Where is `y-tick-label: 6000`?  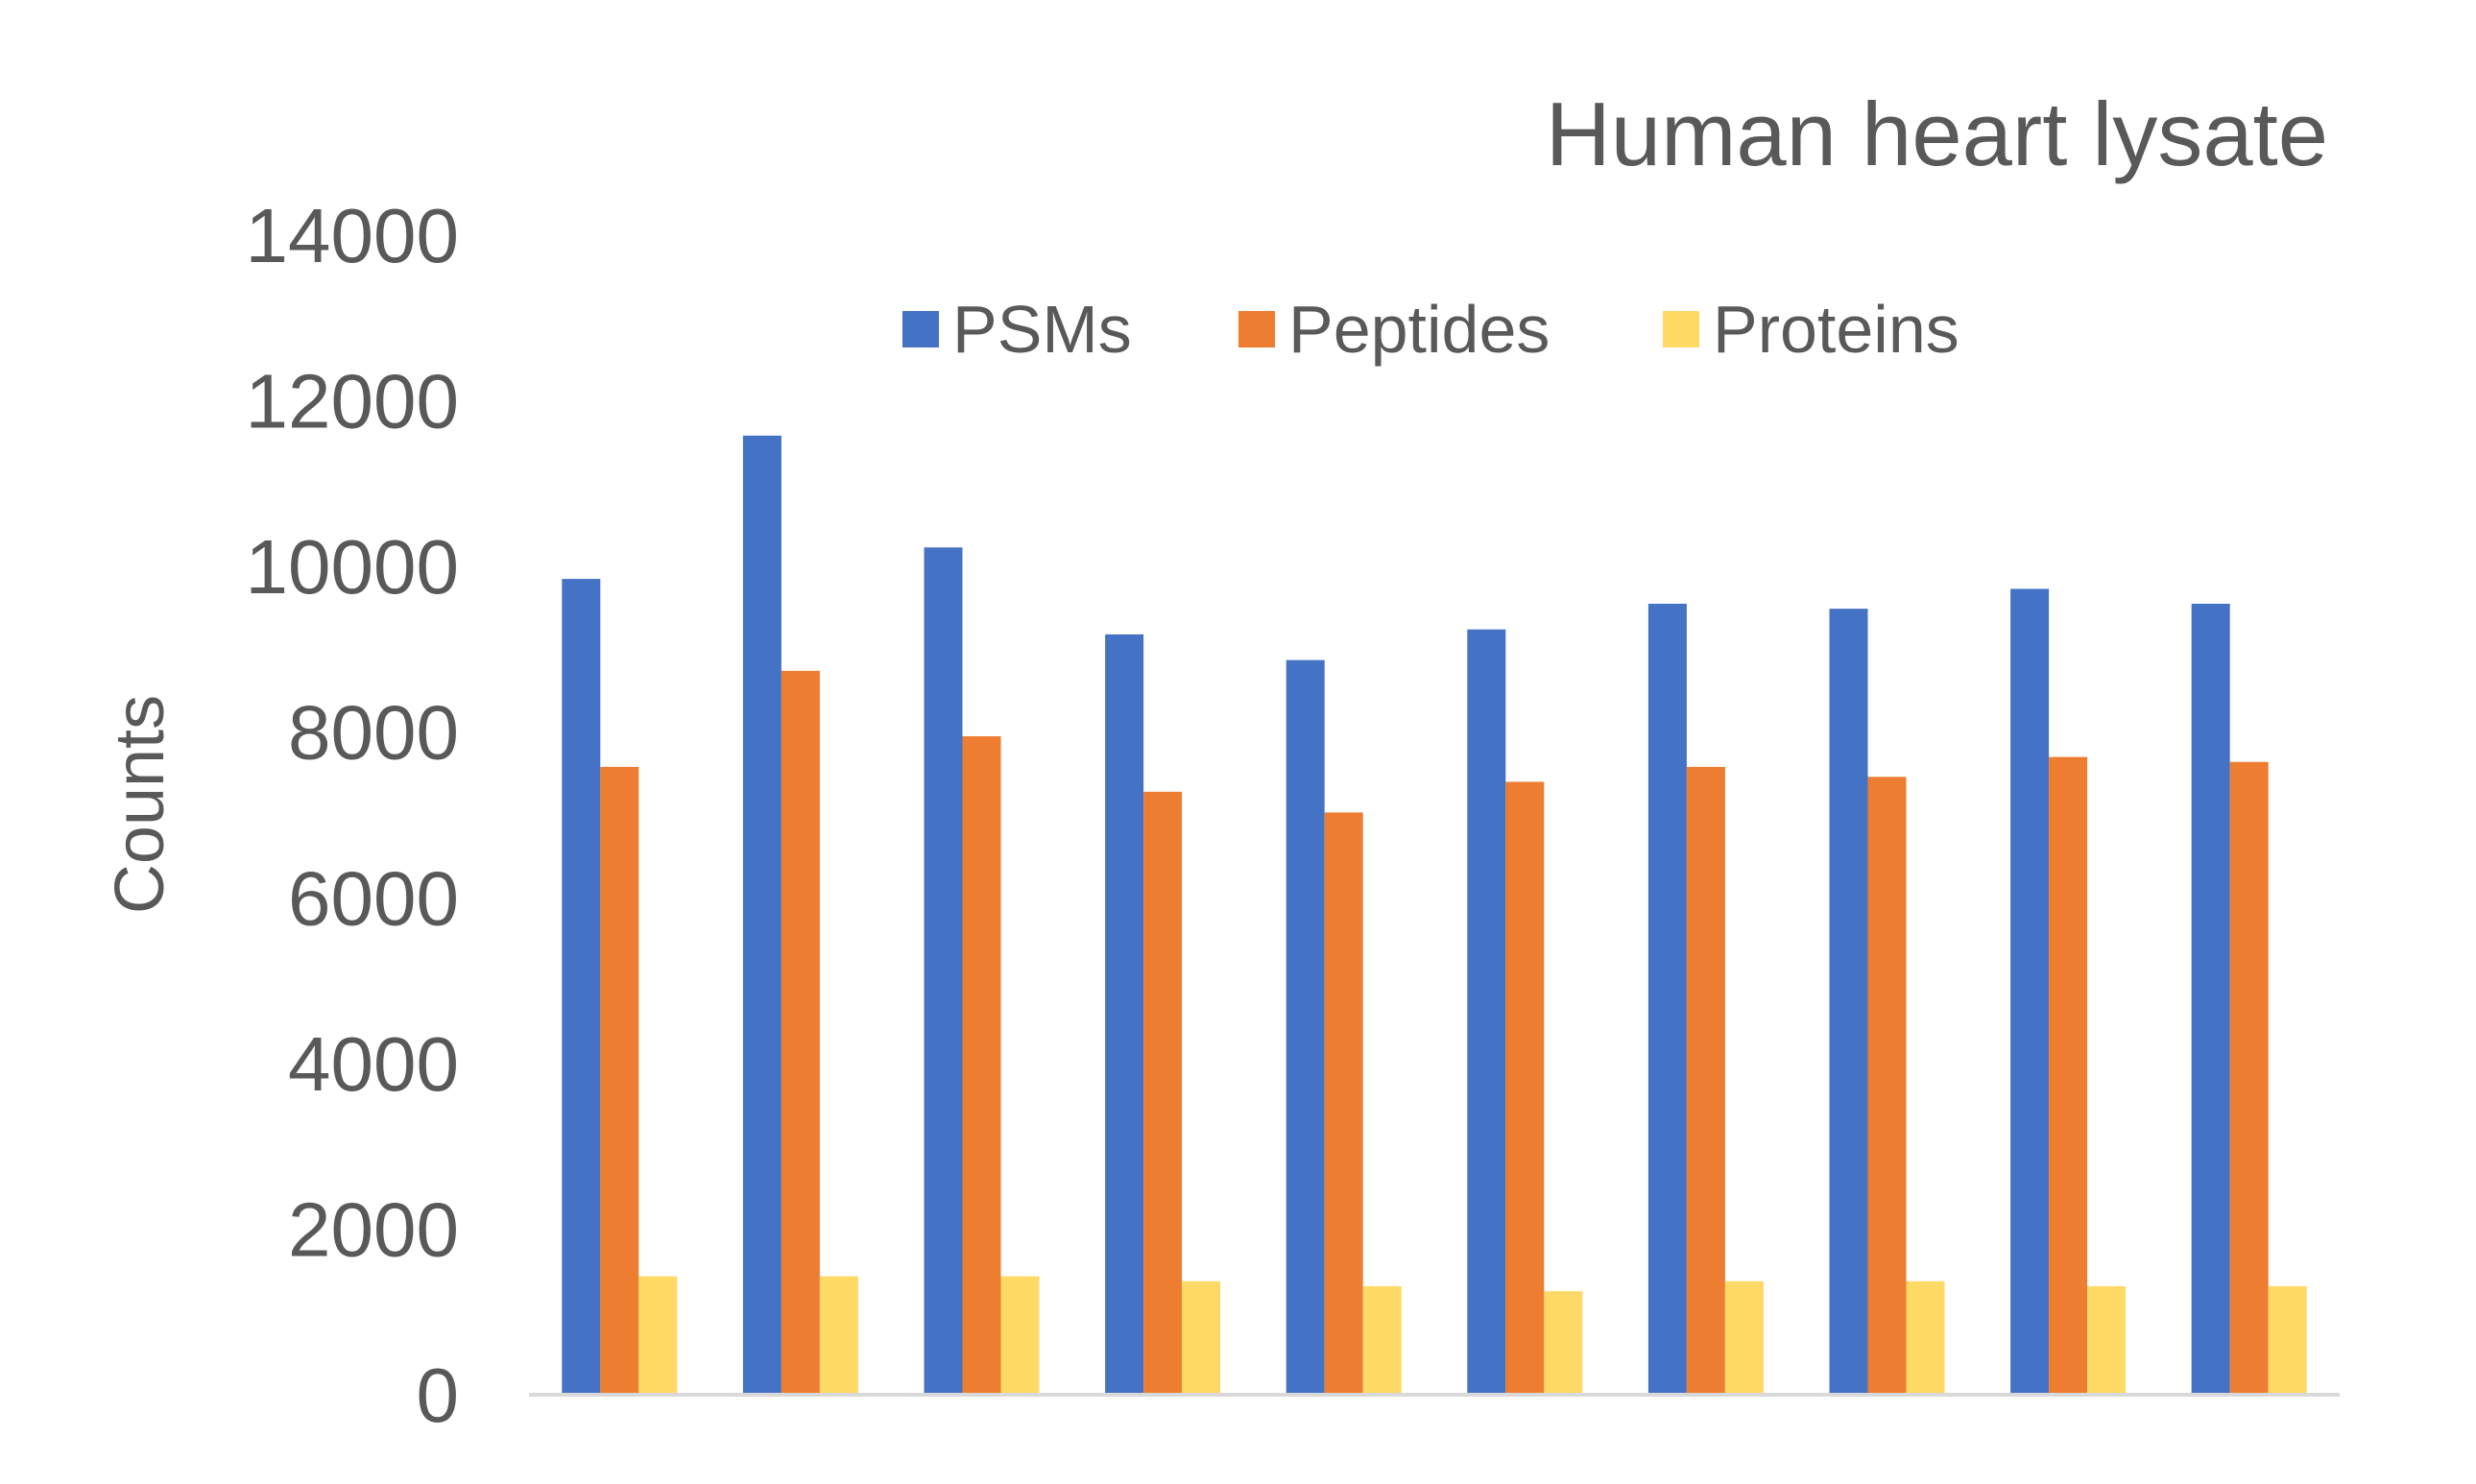 y-tick-label: 6000 is located at coordinates (373, 898).